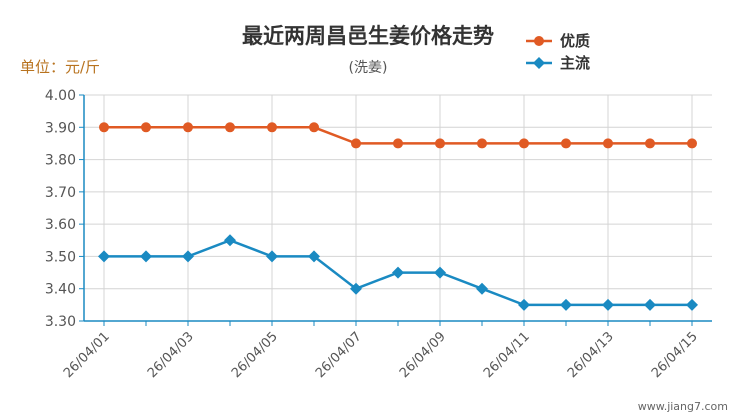 The image size is (740, 420). What do you see at coordinates (60, 322) in the screenshot?
I see `y-tick-label: 3.30` at bounding box center [60, 322].